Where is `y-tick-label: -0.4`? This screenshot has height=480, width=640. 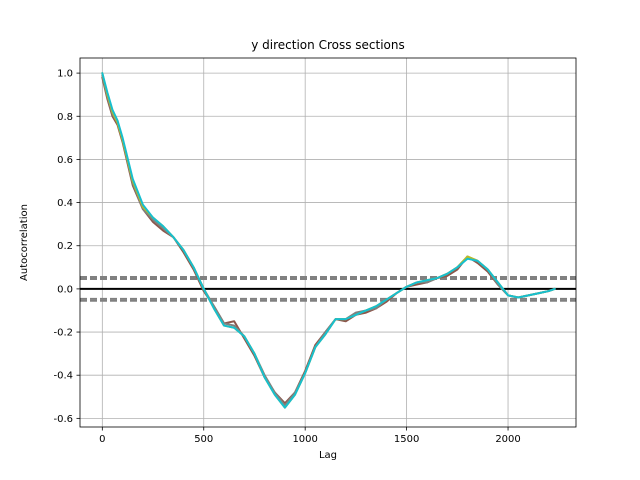
y-tick-label: -0.4 is located at coordinates (63, 376).